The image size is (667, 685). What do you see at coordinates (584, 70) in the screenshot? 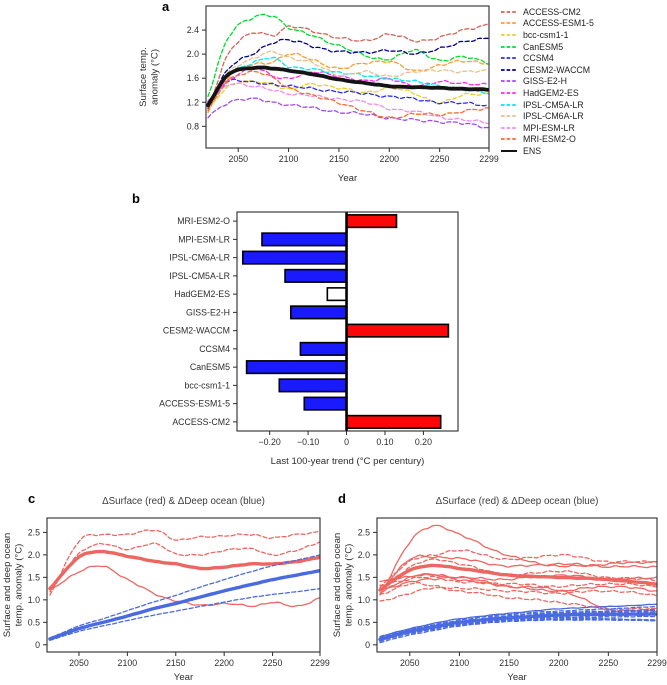
I see `legend-item: CESM2-WACCM` at bounding box center [584, 70].